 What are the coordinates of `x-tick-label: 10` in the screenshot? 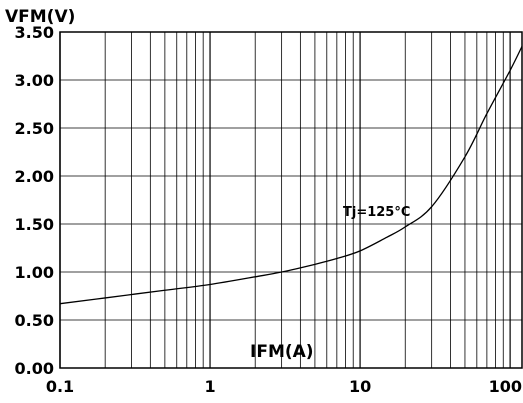 It's located at (360, 386).